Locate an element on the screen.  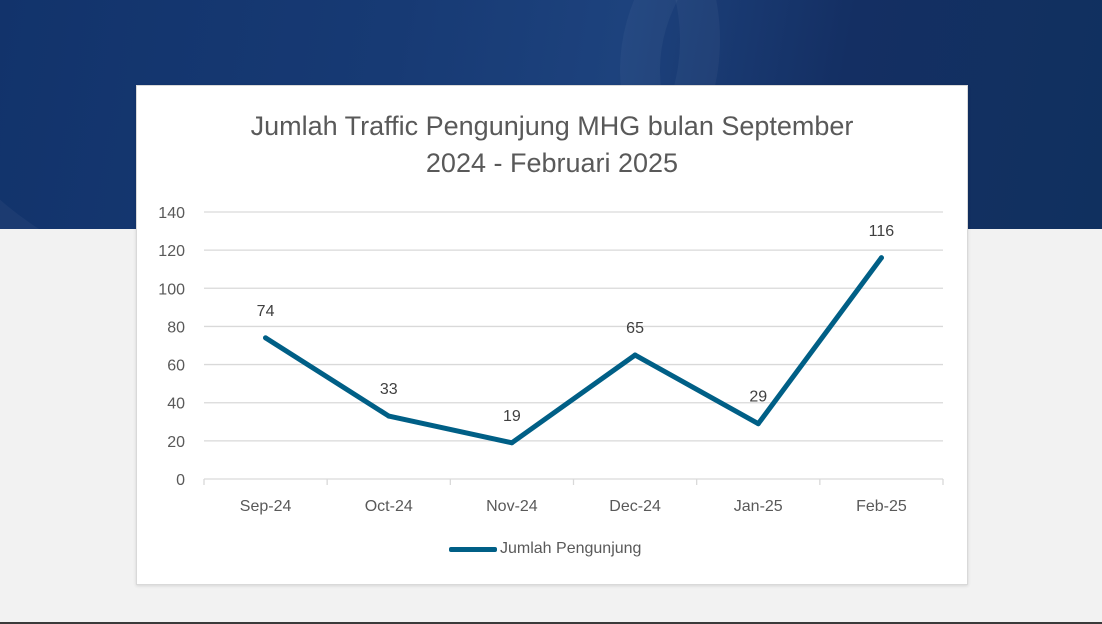
bottom-border is located at coordinates (551, 623).